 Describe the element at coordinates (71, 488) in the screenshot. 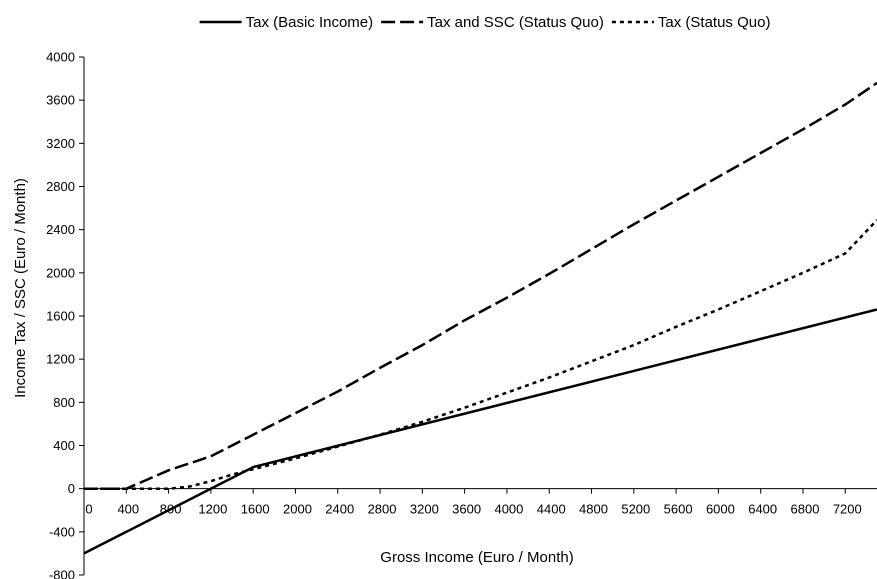

I see `y-tick-label: 0` at that location.